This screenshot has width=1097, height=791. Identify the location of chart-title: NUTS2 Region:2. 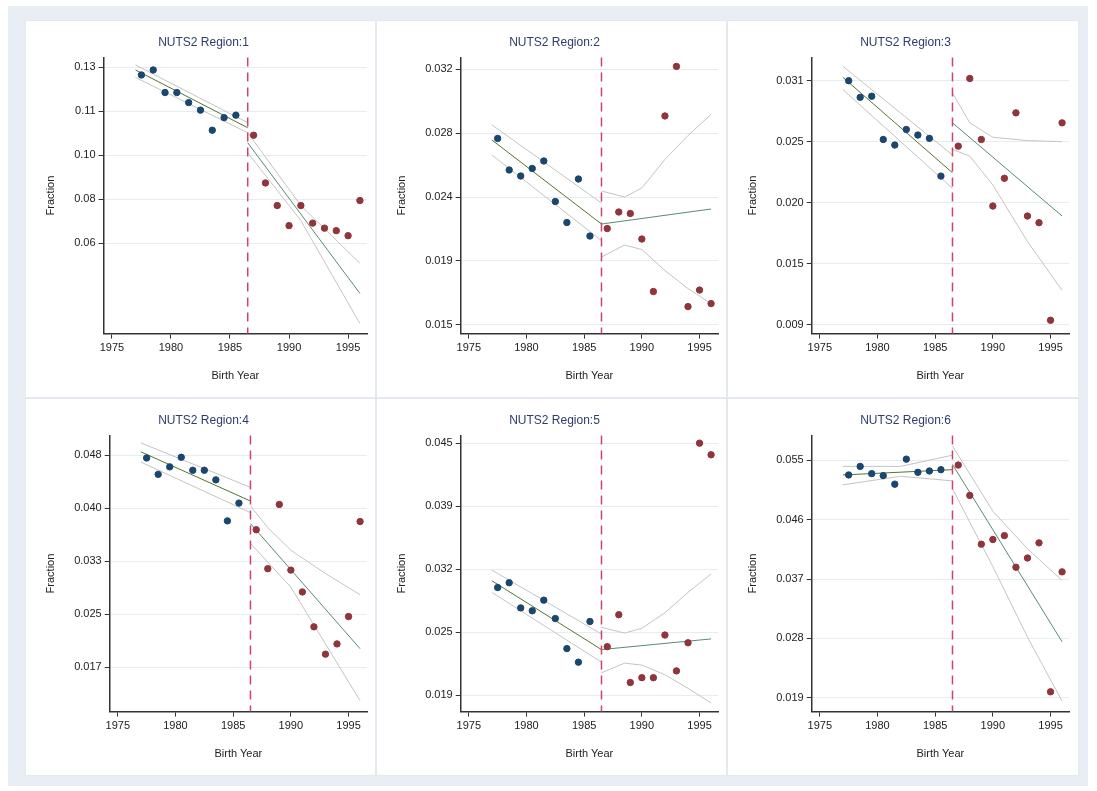
(555, 41).